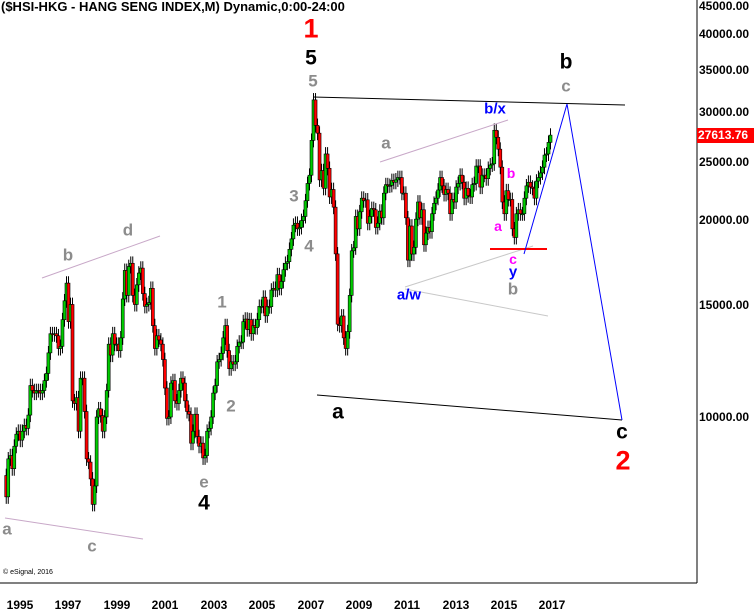  What do you see at coordinates (725, 135) in the screenshot?
I see `last-price-tag: 27613.76` at bounding box center [725, 135].